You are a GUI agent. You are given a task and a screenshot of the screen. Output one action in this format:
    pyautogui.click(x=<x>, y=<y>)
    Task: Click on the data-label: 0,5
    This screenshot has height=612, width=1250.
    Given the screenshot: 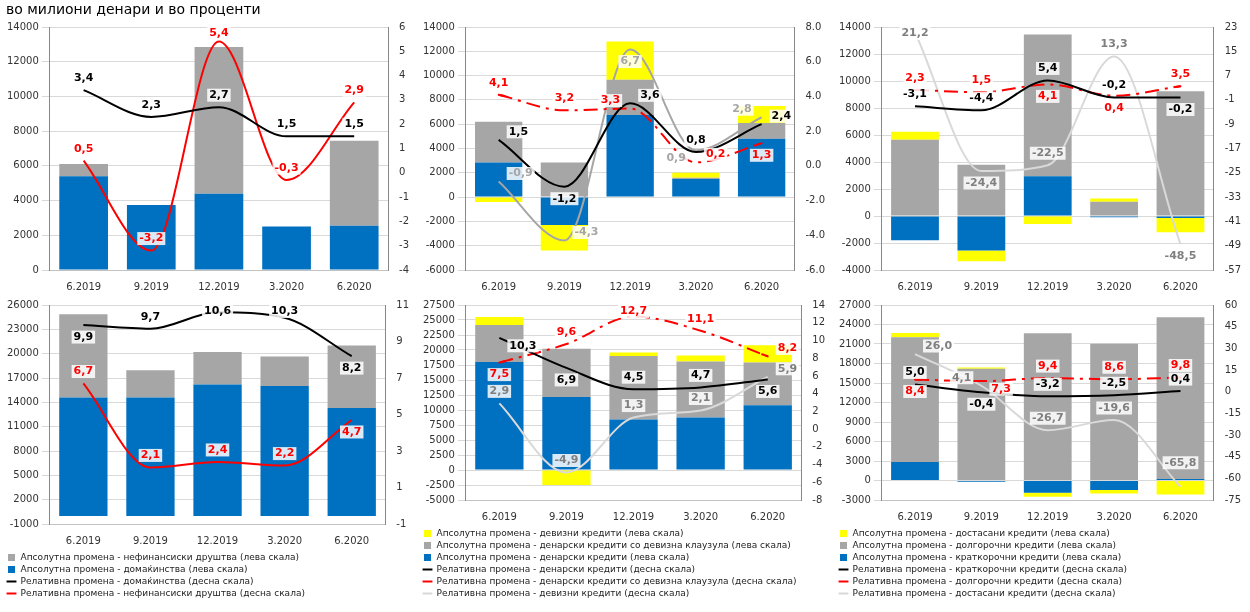 What is the action you would take?
    pyautogui.click(x=83, y=148)
    